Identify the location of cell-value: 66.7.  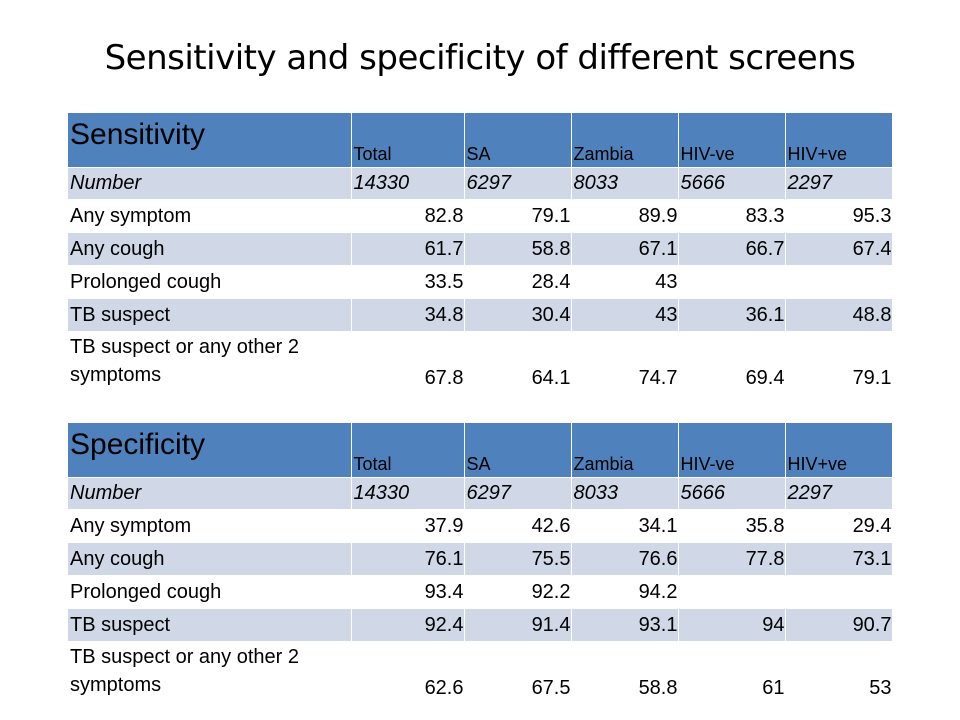
(732, 249).